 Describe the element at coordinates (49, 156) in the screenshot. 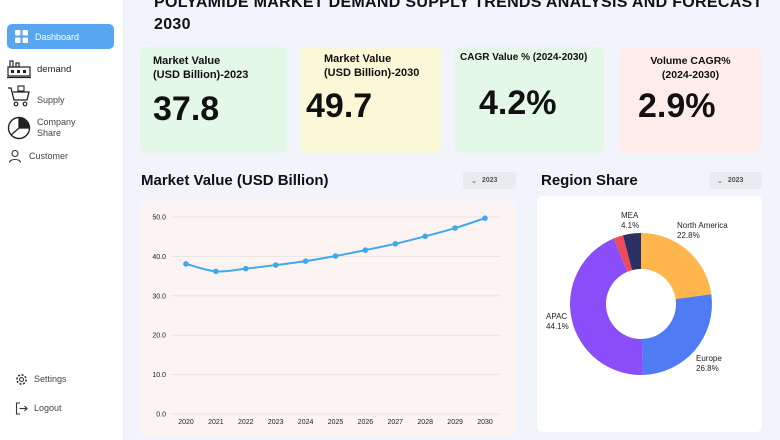

I see `sidebar-item-label: Customer` at that location.